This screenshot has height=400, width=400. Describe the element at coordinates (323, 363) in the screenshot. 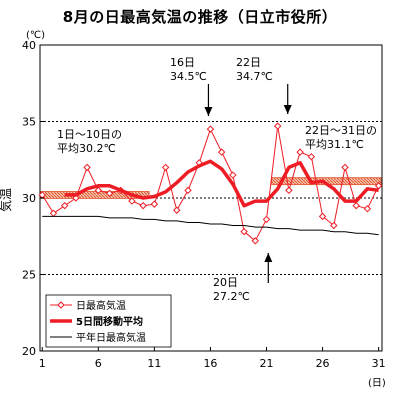

I see `x-tick-label-26: 26` at that location.